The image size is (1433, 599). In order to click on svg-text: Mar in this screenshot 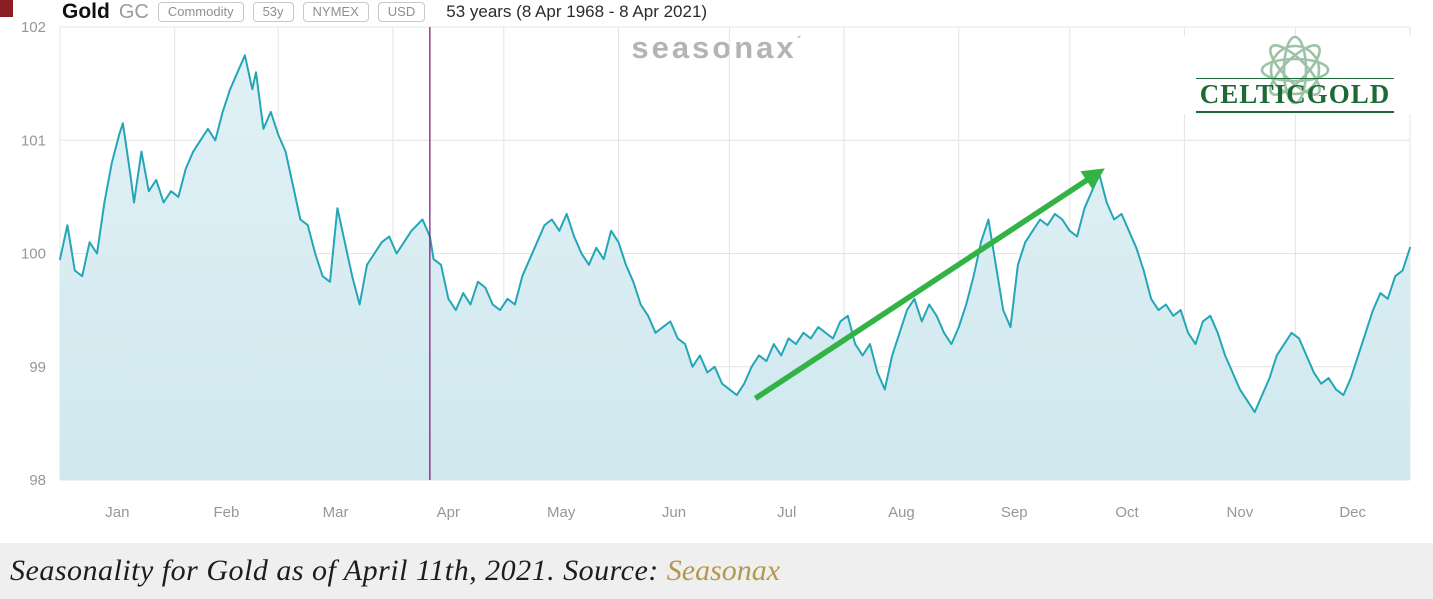, I will do `click(336, 512)`.